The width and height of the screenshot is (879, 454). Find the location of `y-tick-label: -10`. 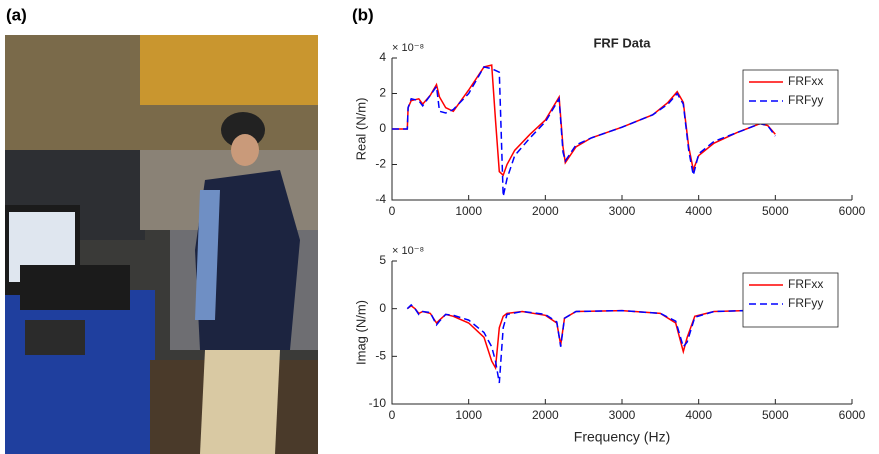

y-tick-label: -10 is located at coordinates (378, 403).